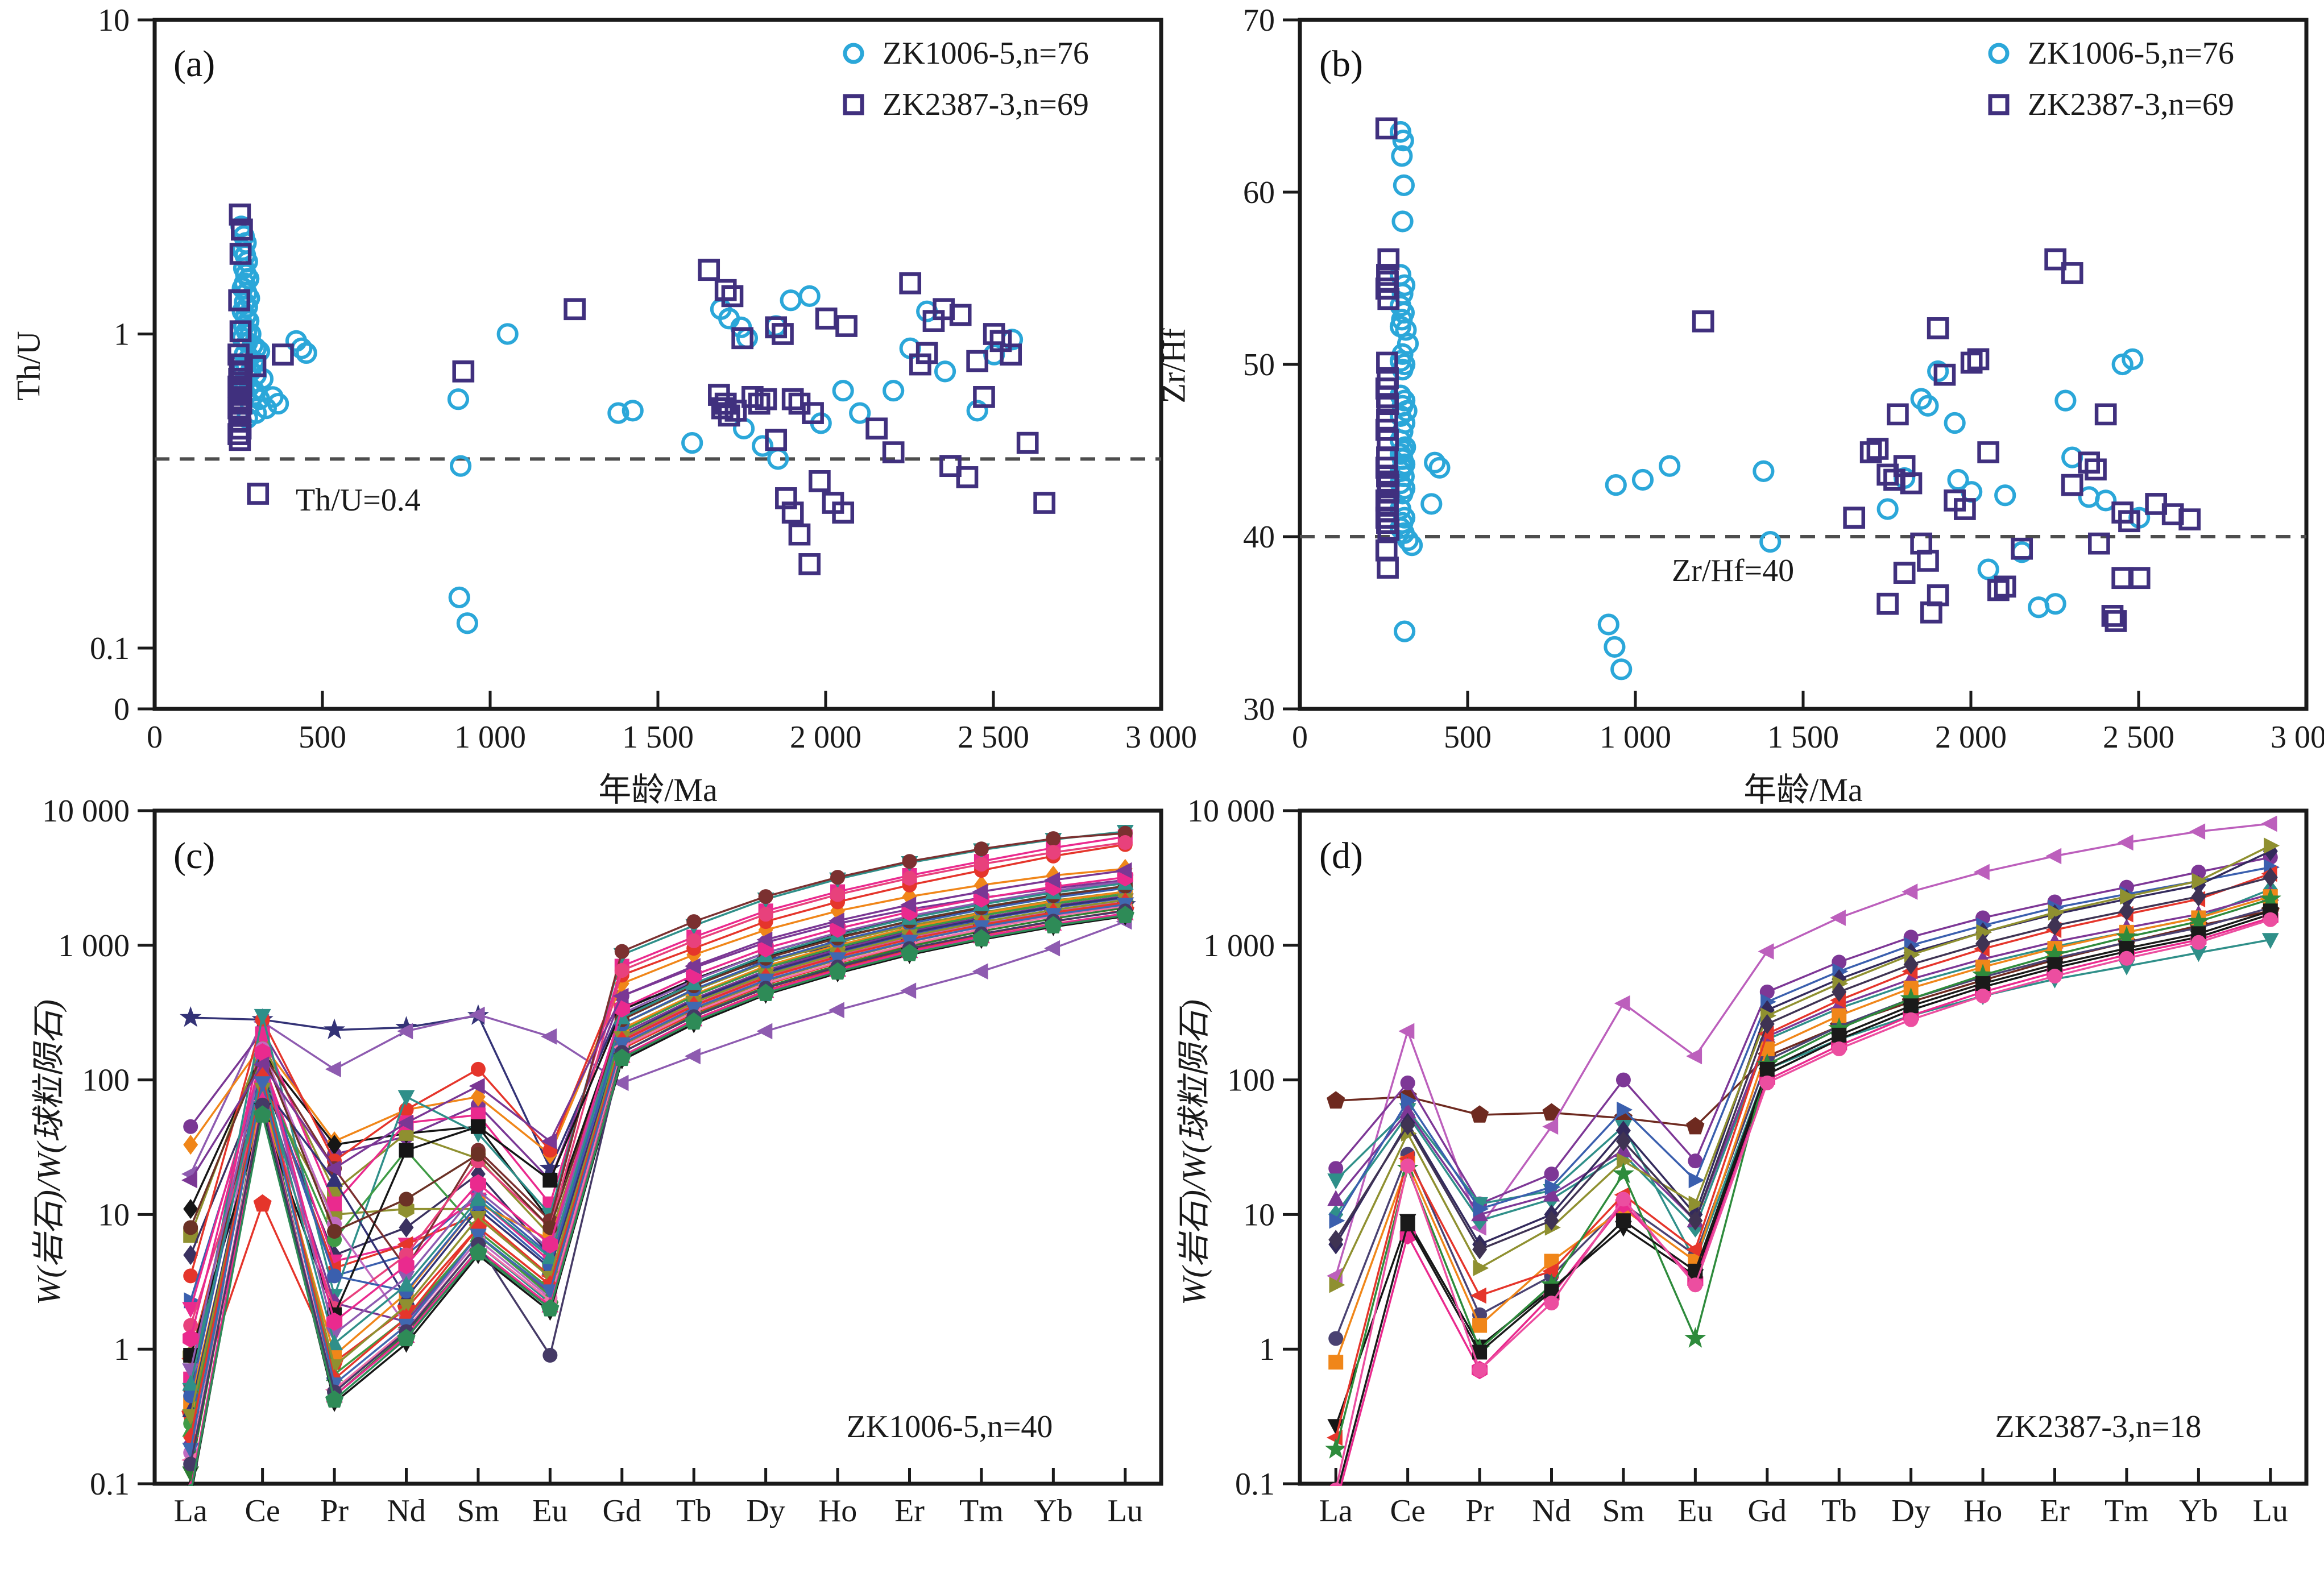  I want to click on y-tick-label: 1, so click(122, 1349).